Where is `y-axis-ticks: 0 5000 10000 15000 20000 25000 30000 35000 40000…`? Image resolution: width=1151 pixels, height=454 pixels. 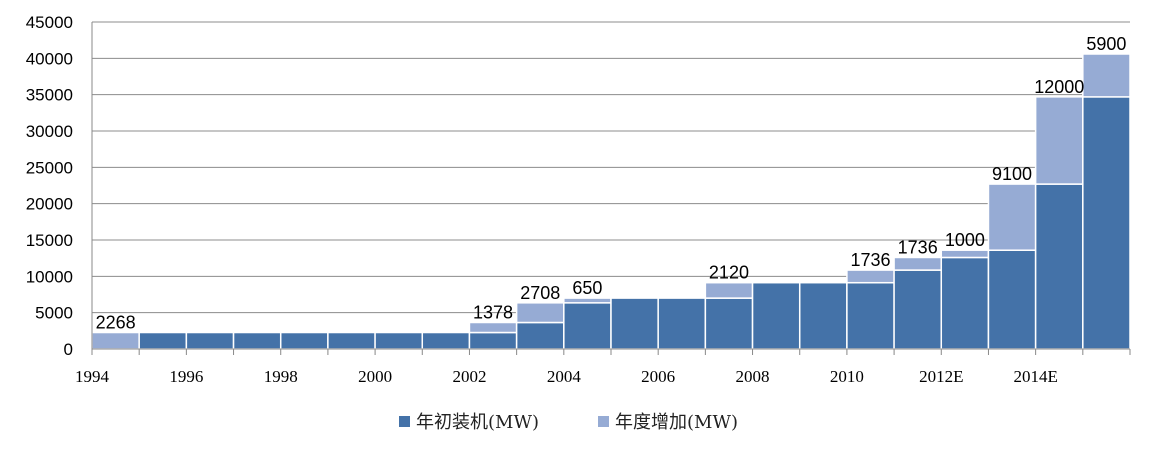 y-axis-ticks: 0 5000 10000 15000 20000 25000 30000 35000 40000… is located at coordinates (49, 186).